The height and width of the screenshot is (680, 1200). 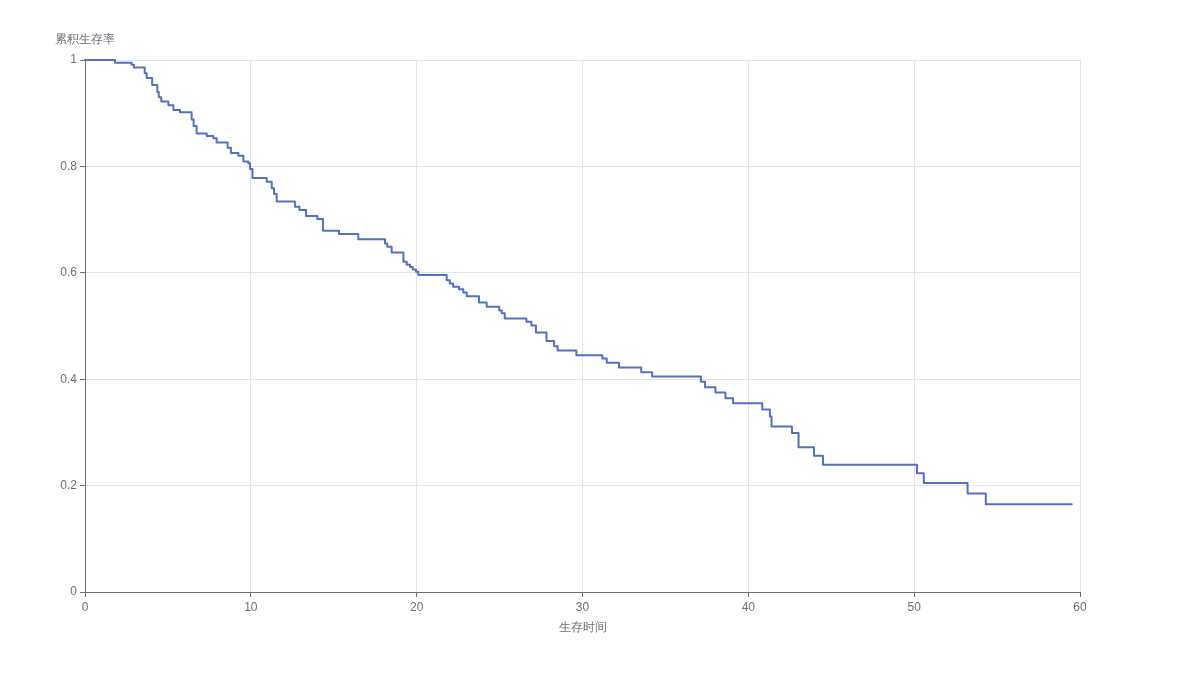 What do you see at coordinates (69, 378) in the screenshot?
I see `y-tick-label: 0.4` at bounding box center [69, 378].